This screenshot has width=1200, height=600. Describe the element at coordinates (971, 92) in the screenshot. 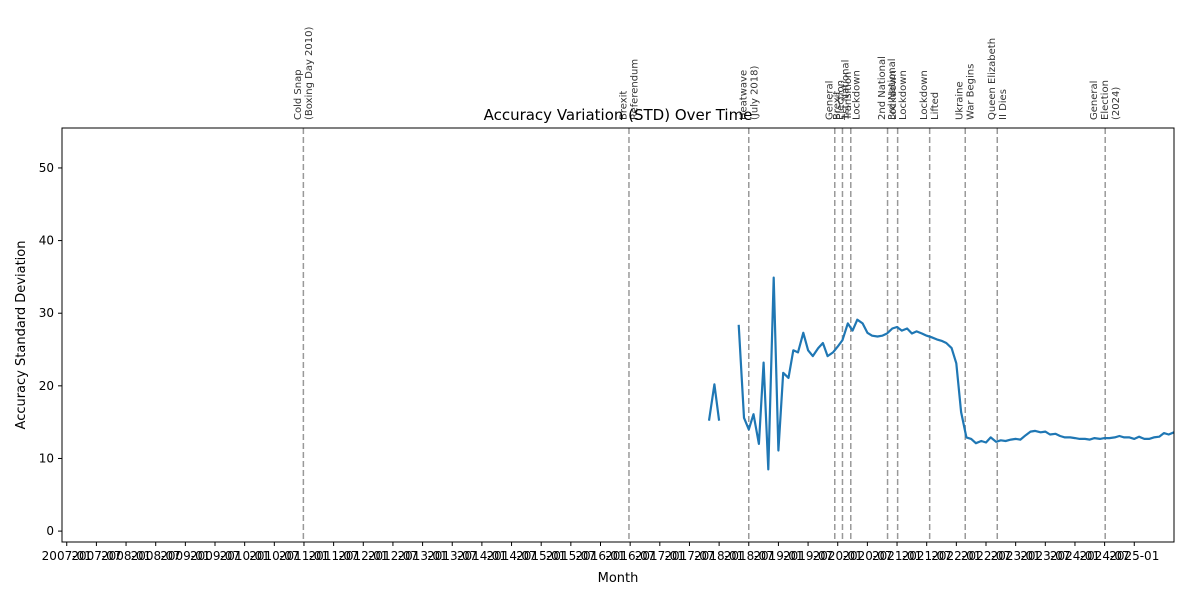

I see `event-label: War Begins` at that location.